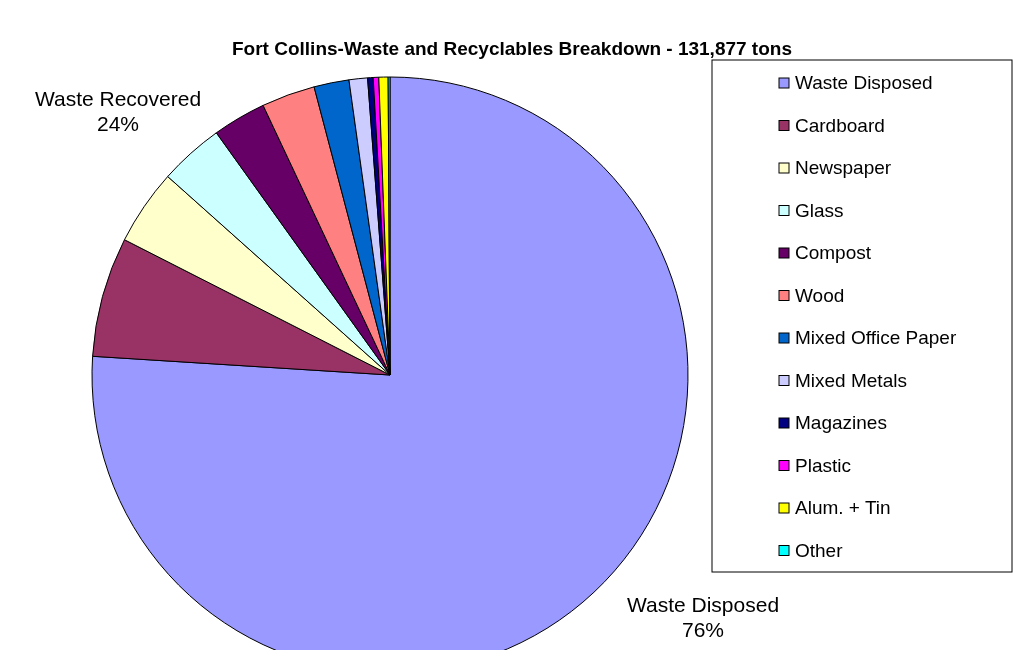 The height and width of the screenshot is (650, 1025). What do you see at coordinates (118, 111) in the screenshot?
I see `text: Waste Recovered 24%` at bounding box center [118, 111].